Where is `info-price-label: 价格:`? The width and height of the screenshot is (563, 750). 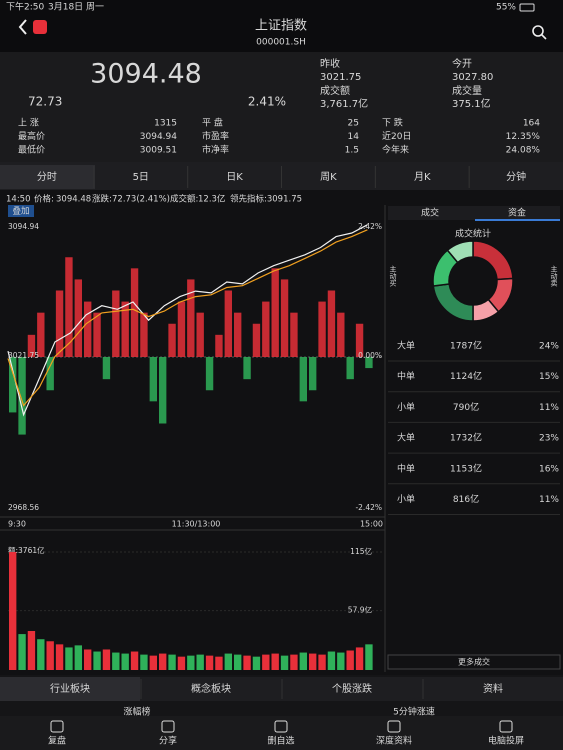 info-price-label: 价格: is located at coordinates (44, 199).